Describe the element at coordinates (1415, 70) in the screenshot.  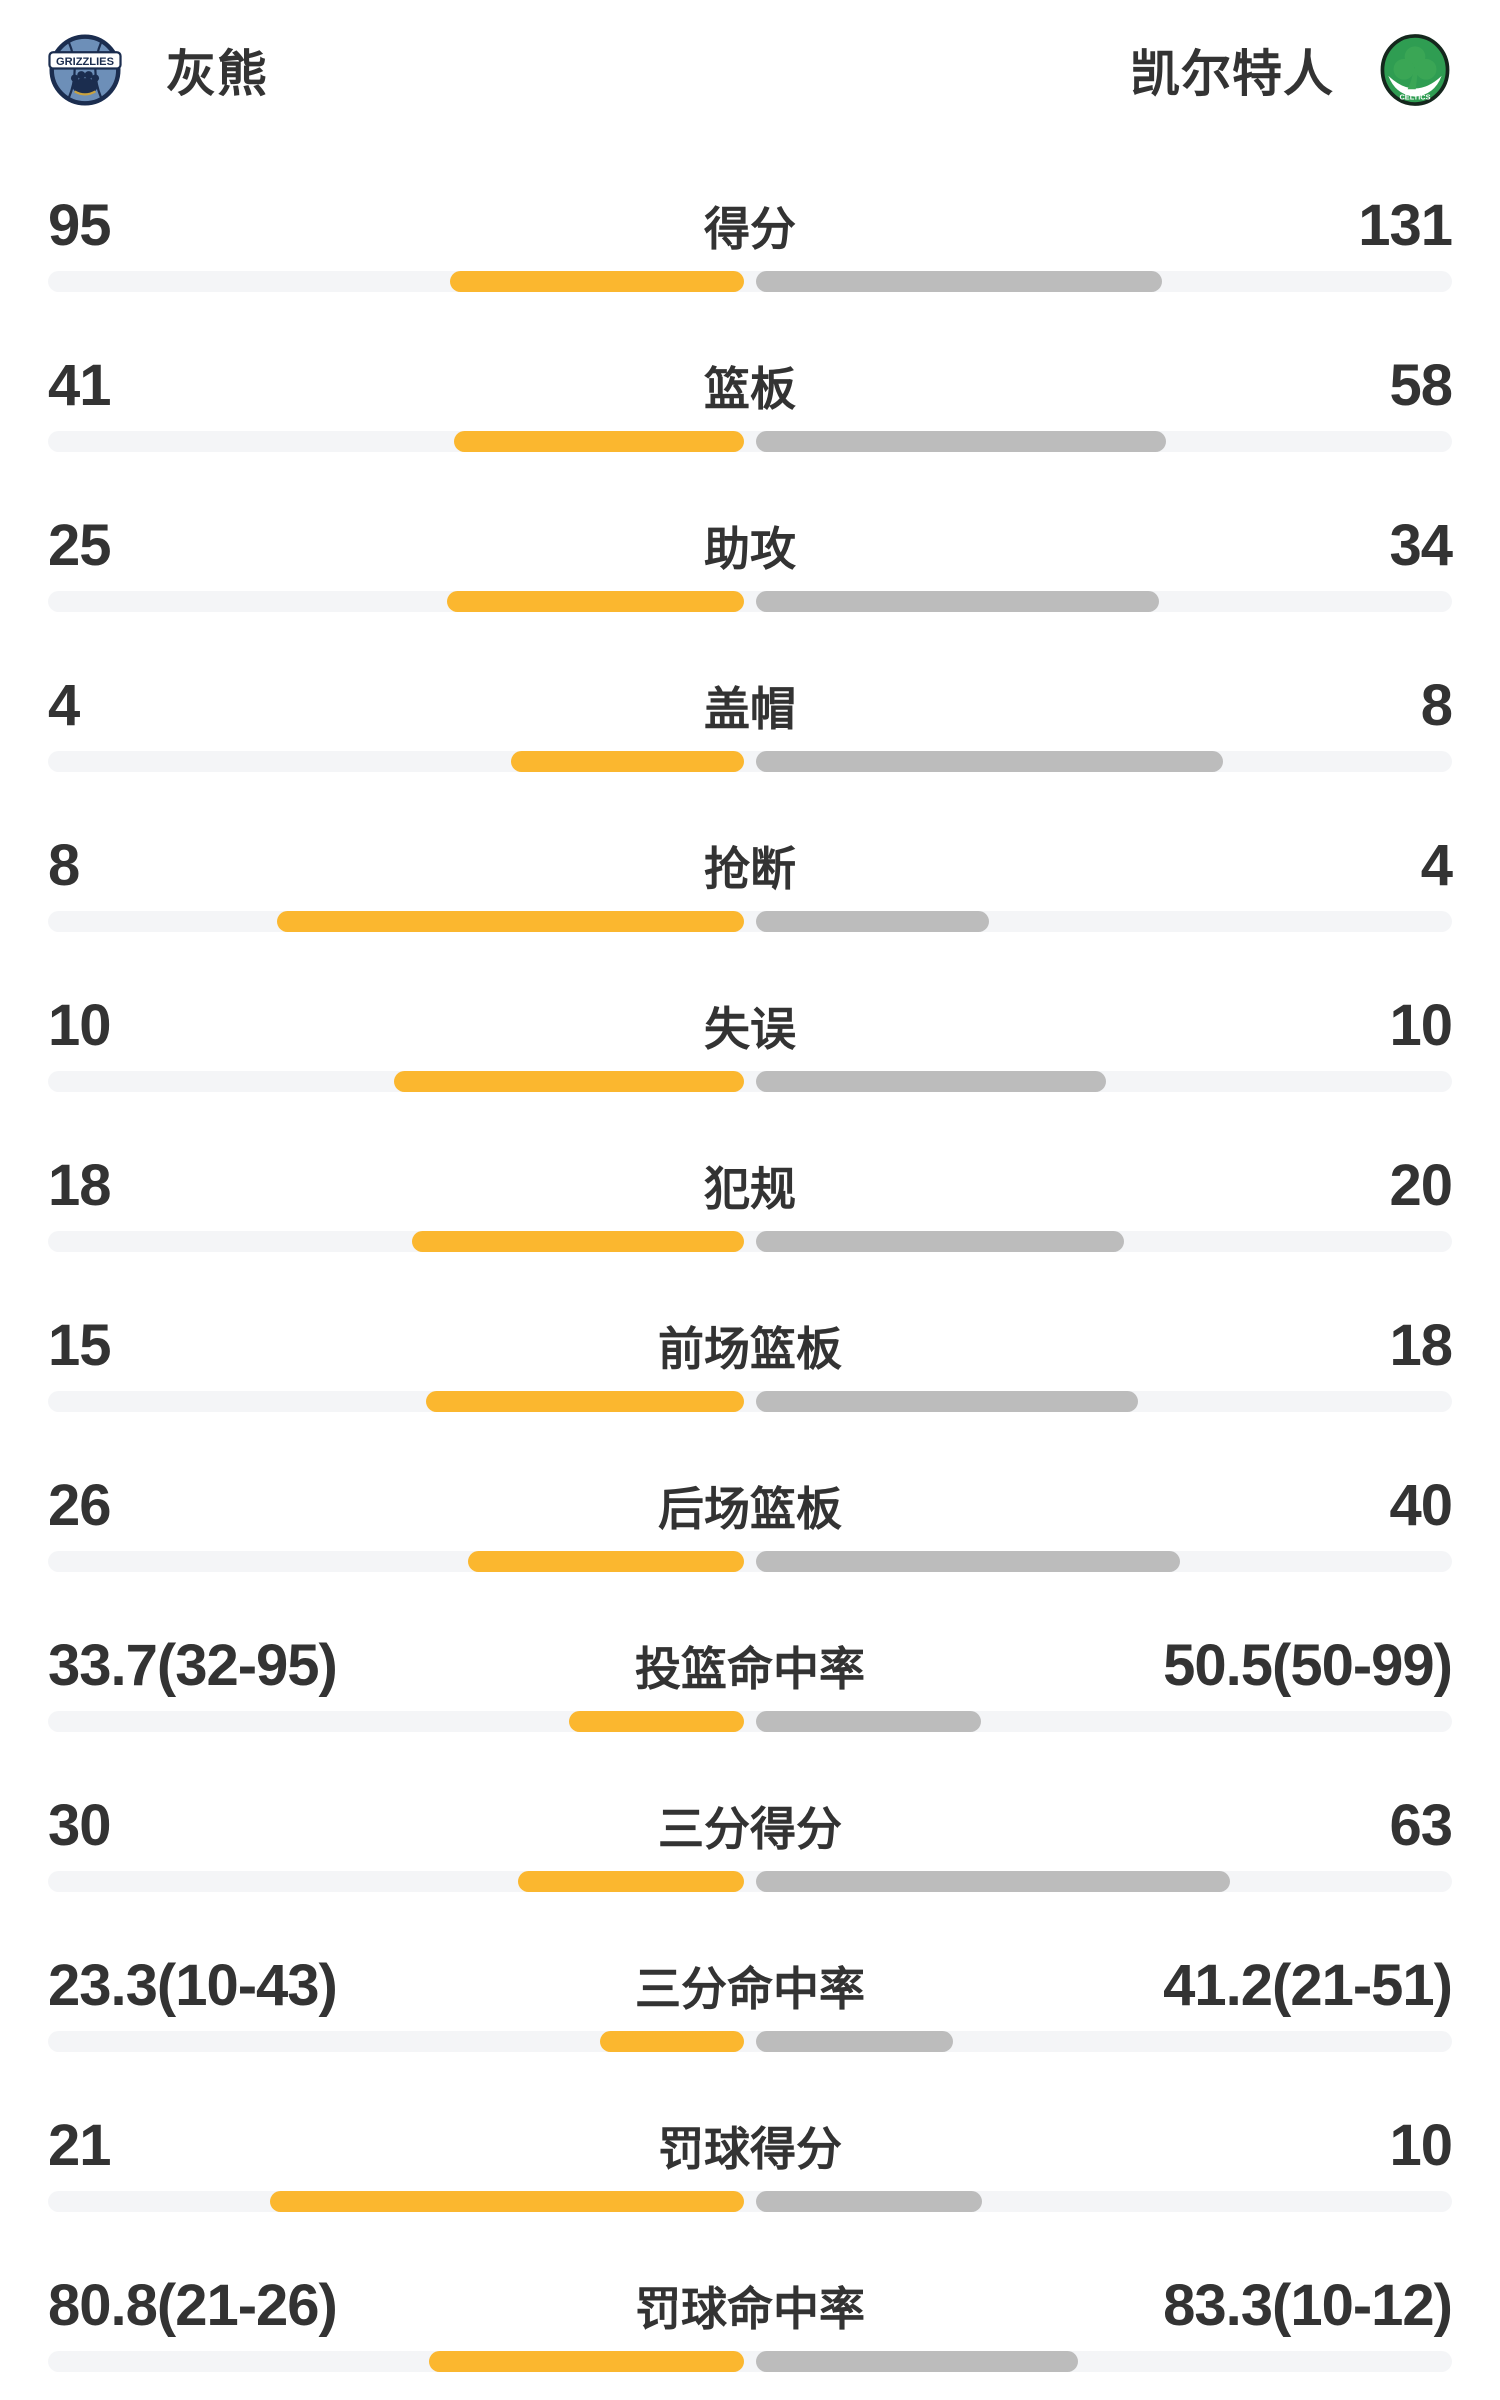
I see `celtics-logo-icon: CELTICS` at that location.